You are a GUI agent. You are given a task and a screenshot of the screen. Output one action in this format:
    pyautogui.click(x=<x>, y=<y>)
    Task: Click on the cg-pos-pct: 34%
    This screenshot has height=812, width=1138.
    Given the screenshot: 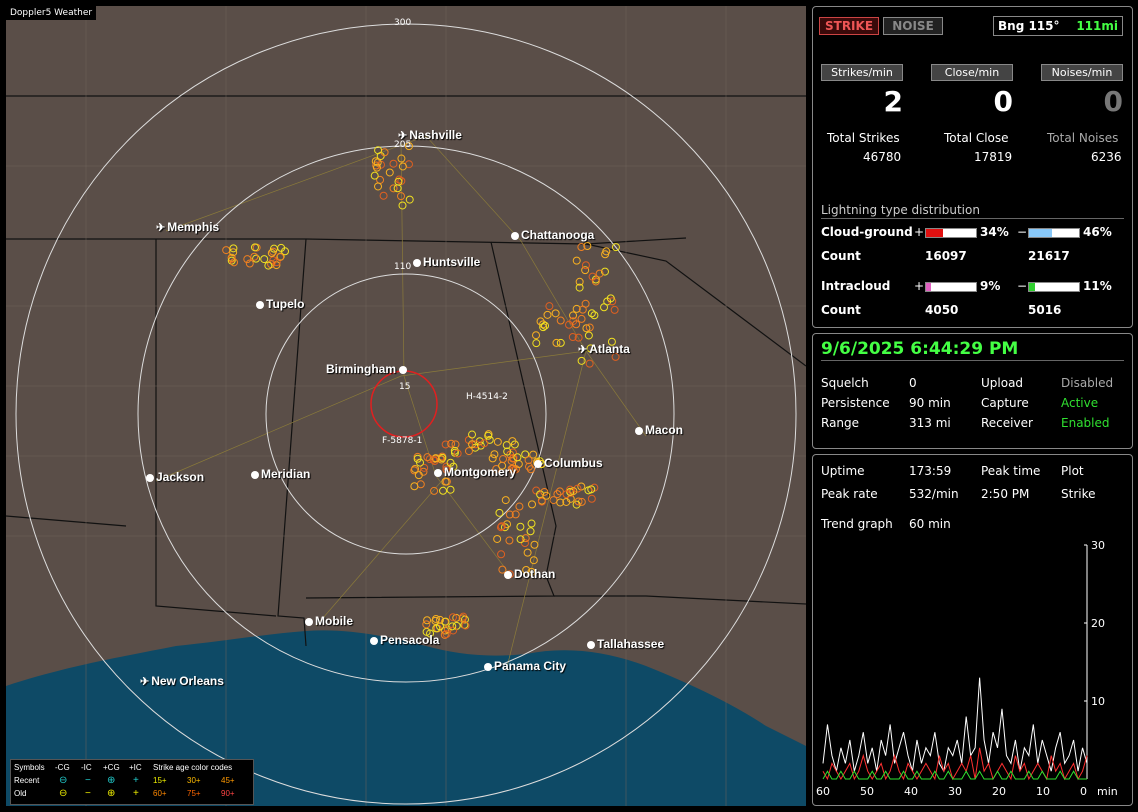 What is the action you would take?
    pyautogui.click(x=994, y=232)
    